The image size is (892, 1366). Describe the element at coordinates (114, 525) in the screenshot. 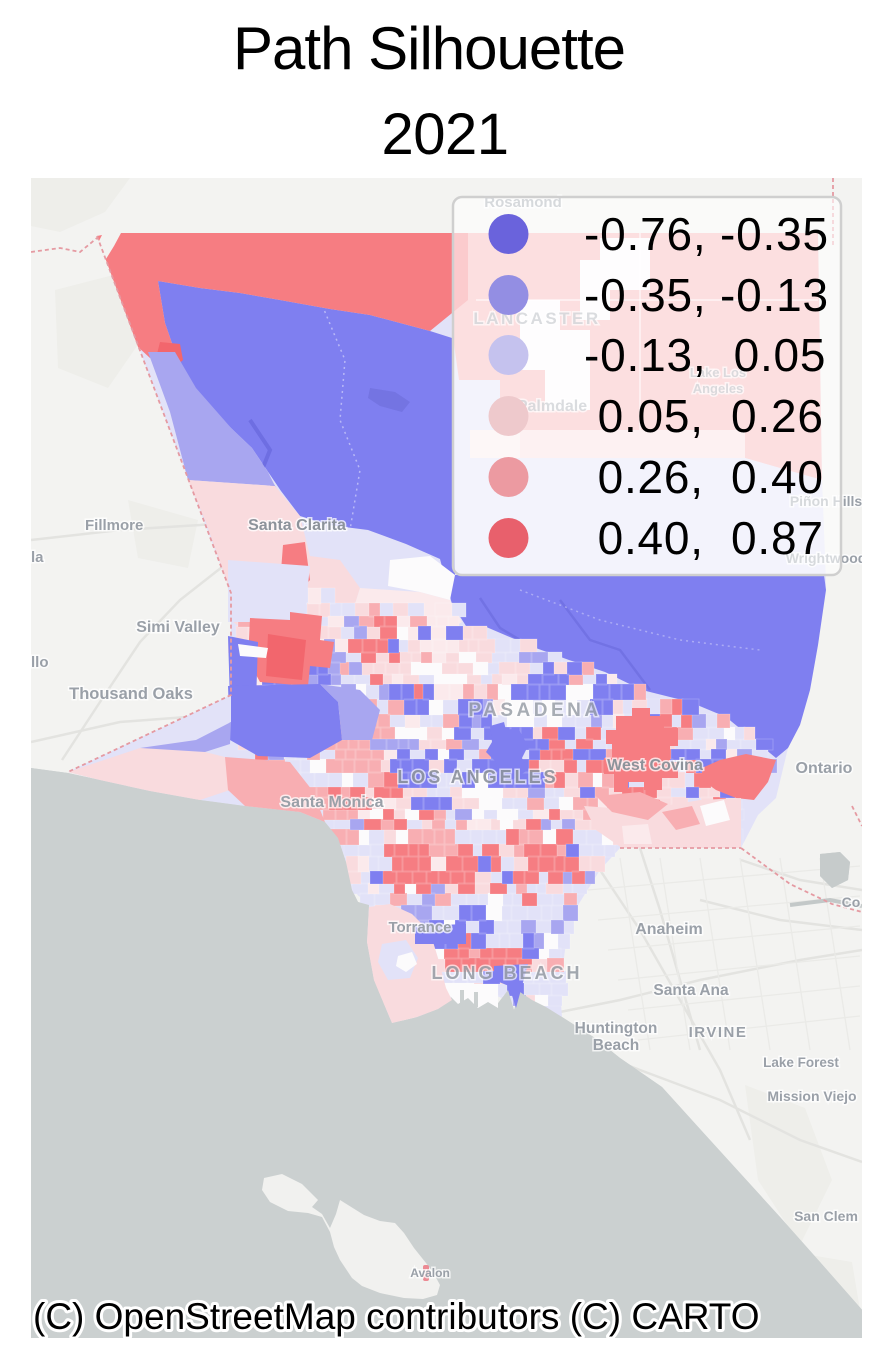

I see `svg-text: Fillmore` at that location.